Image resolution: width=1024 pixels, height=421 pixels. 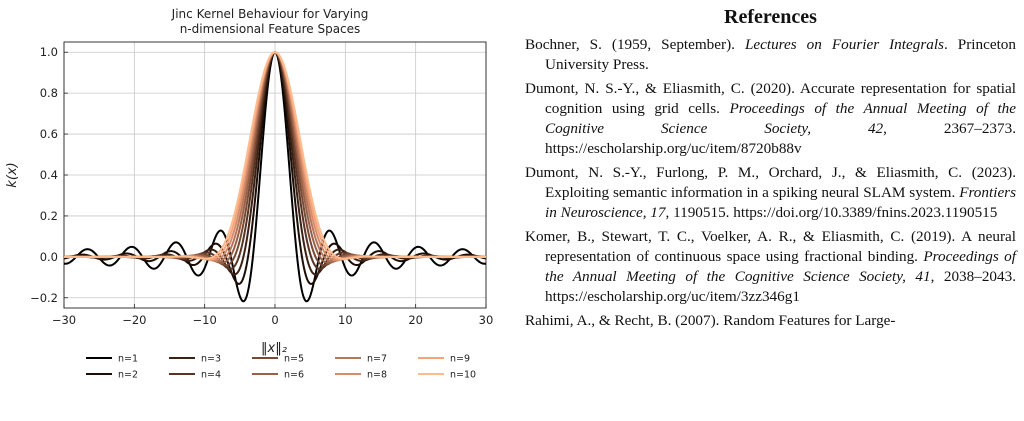 I want to click on x-tick-label: −10, so click(x=205, y=320).